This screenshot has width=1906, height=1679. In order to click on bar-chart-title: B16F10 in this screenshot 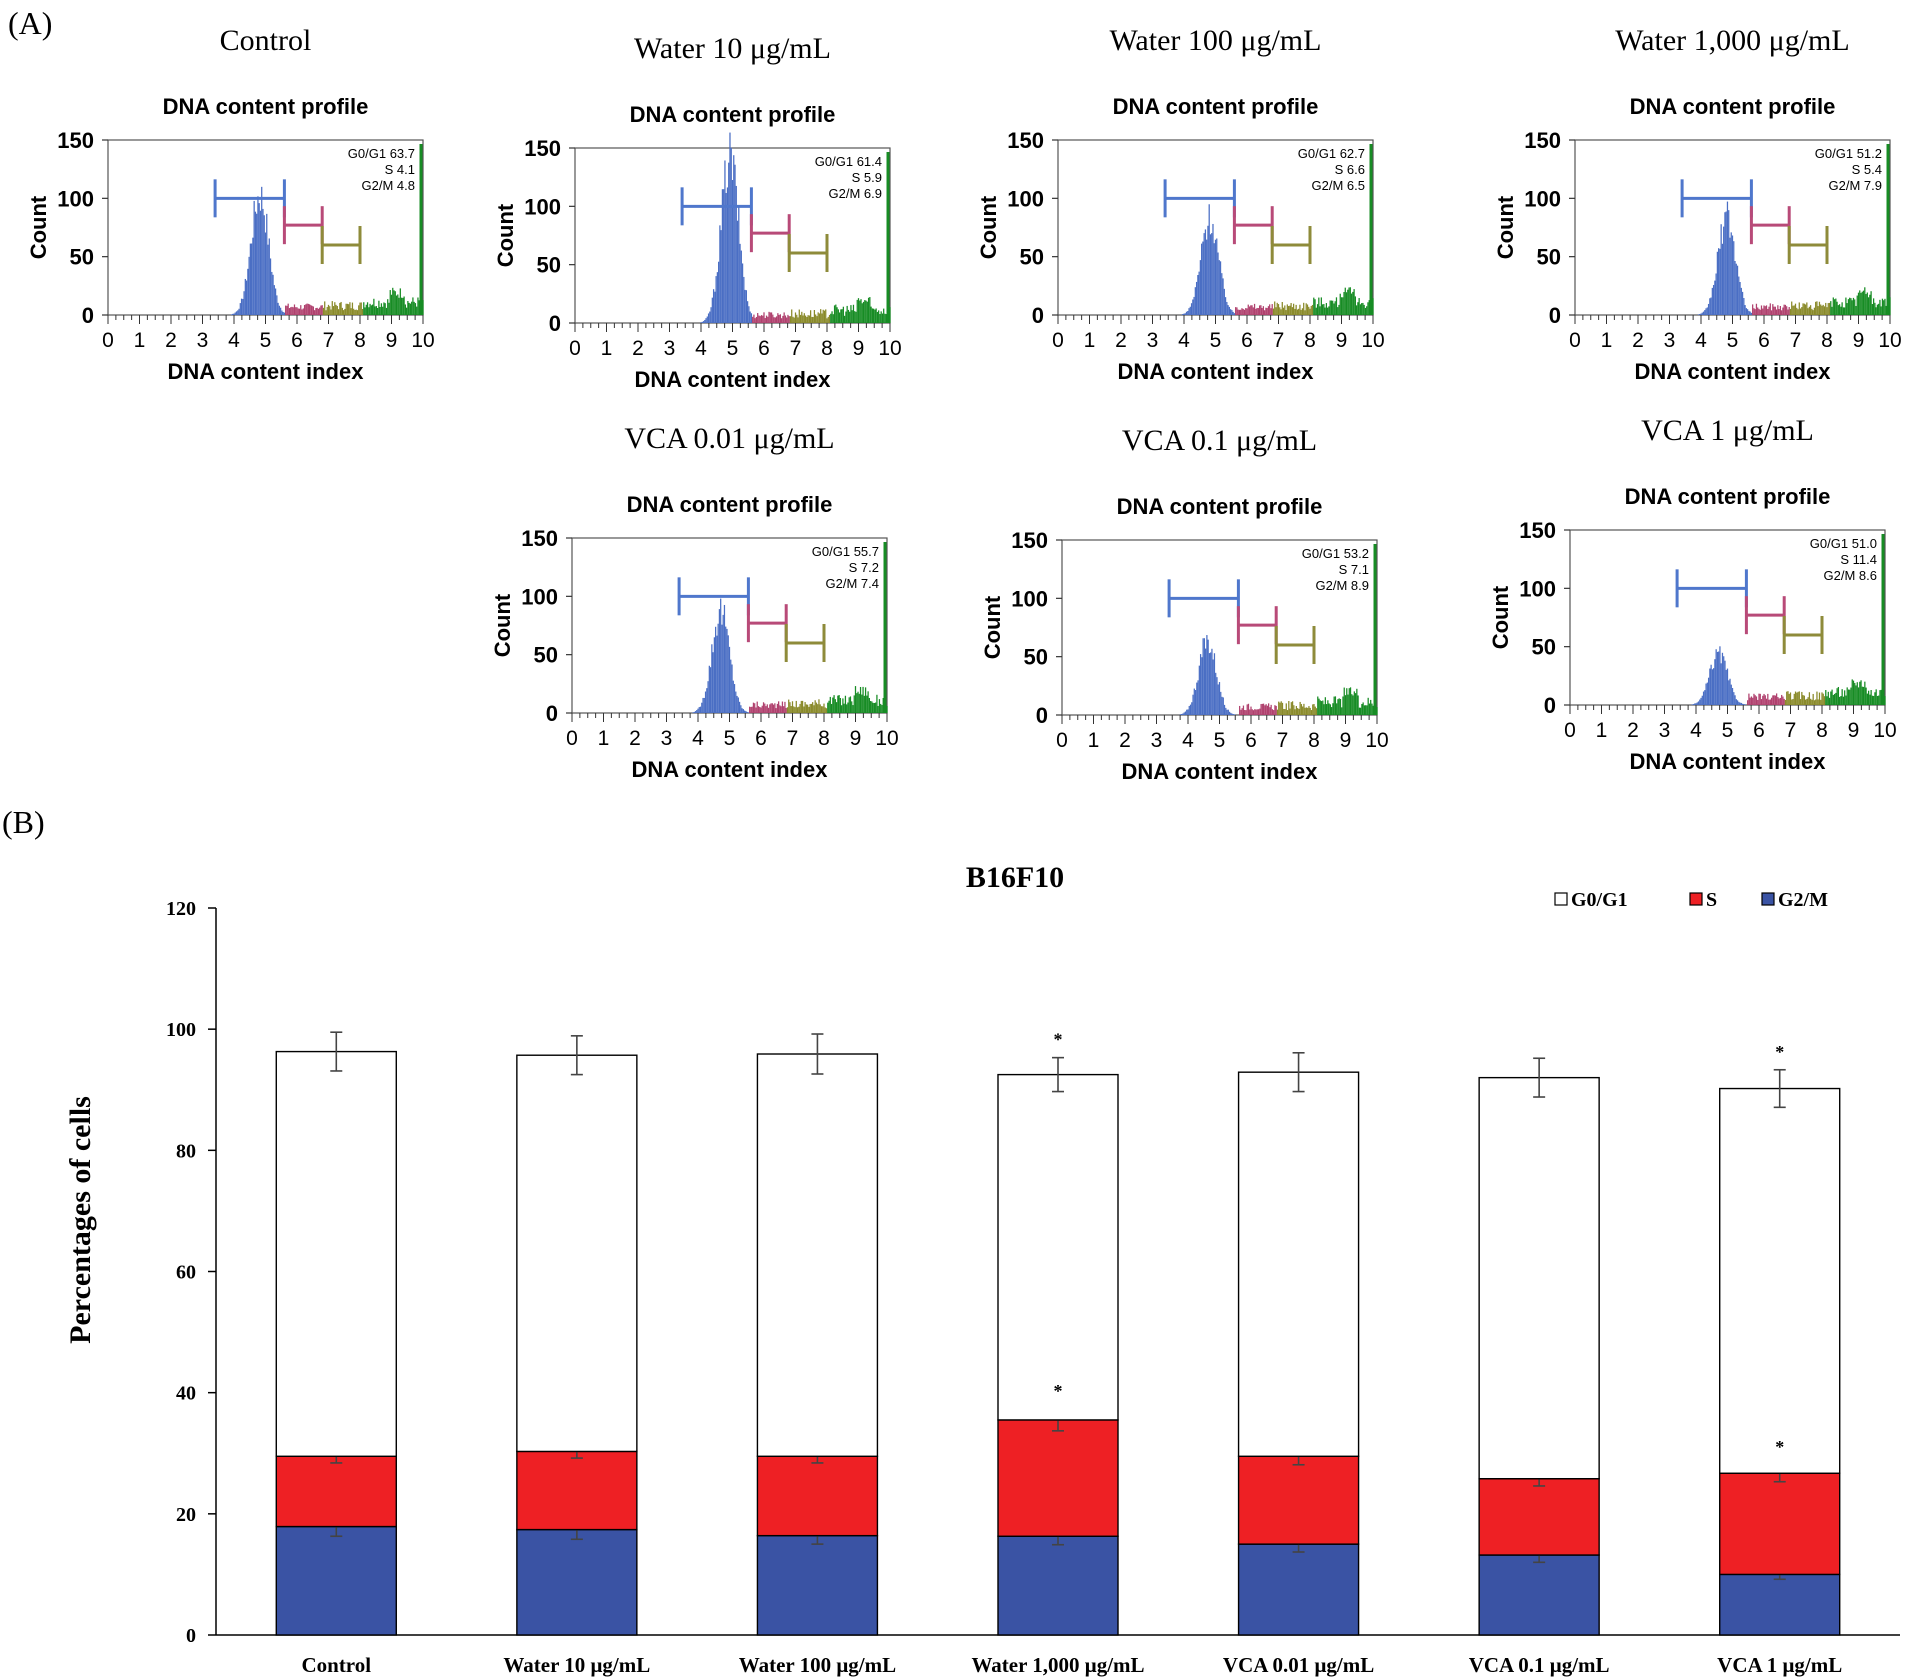, I will do `click(1015, 877)`.